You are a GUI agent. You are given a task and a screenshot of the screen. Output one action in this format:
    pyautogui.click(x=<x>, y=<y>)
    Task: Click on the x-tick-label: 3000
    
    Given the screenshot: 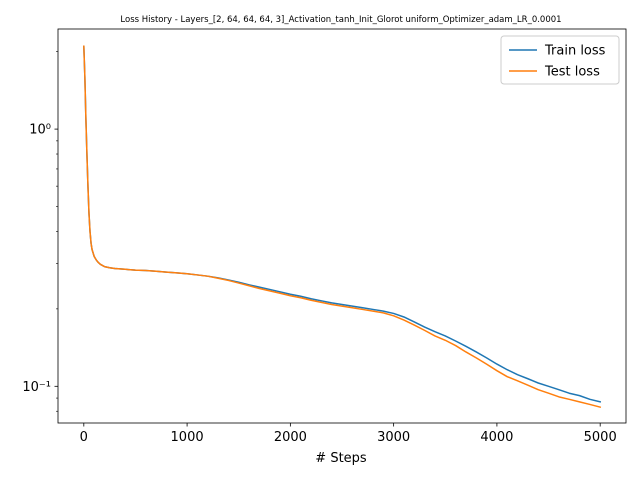 What is the action you would take?
    pyautogui.click(x=393, y=437)
    